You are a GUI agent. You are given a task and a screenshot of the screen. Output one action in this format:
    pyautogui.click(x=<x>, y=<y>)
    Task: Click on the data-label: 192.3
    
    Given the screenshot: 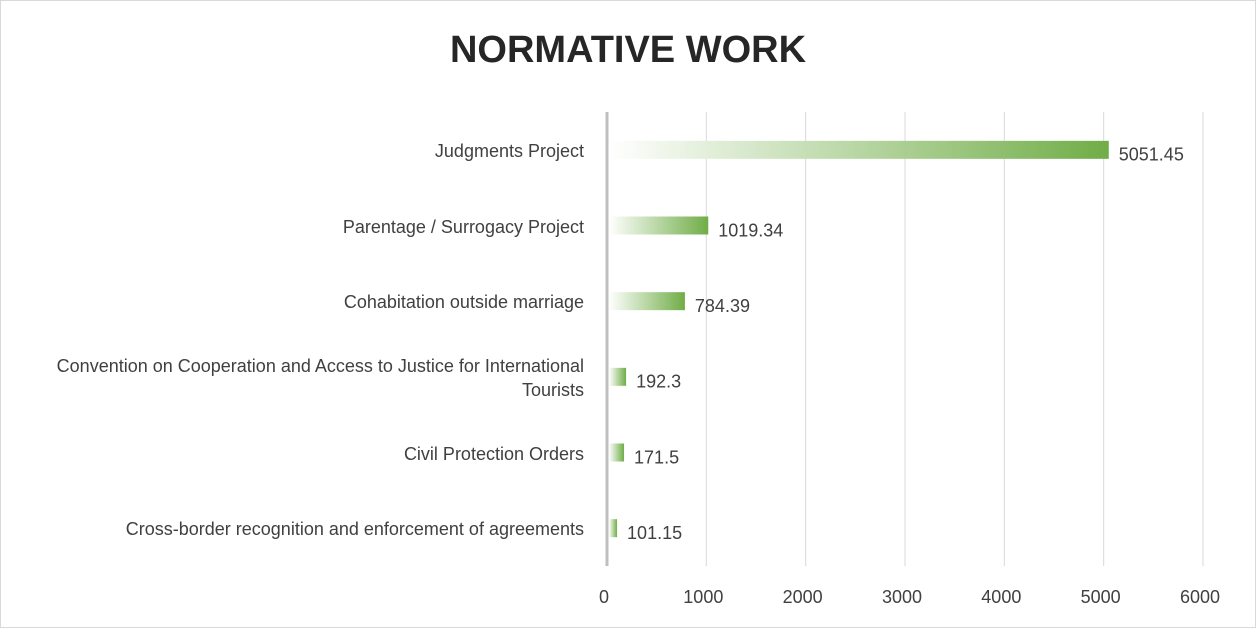 What is the action you would take?
    pyautogui.click(x=658, y=382)
    